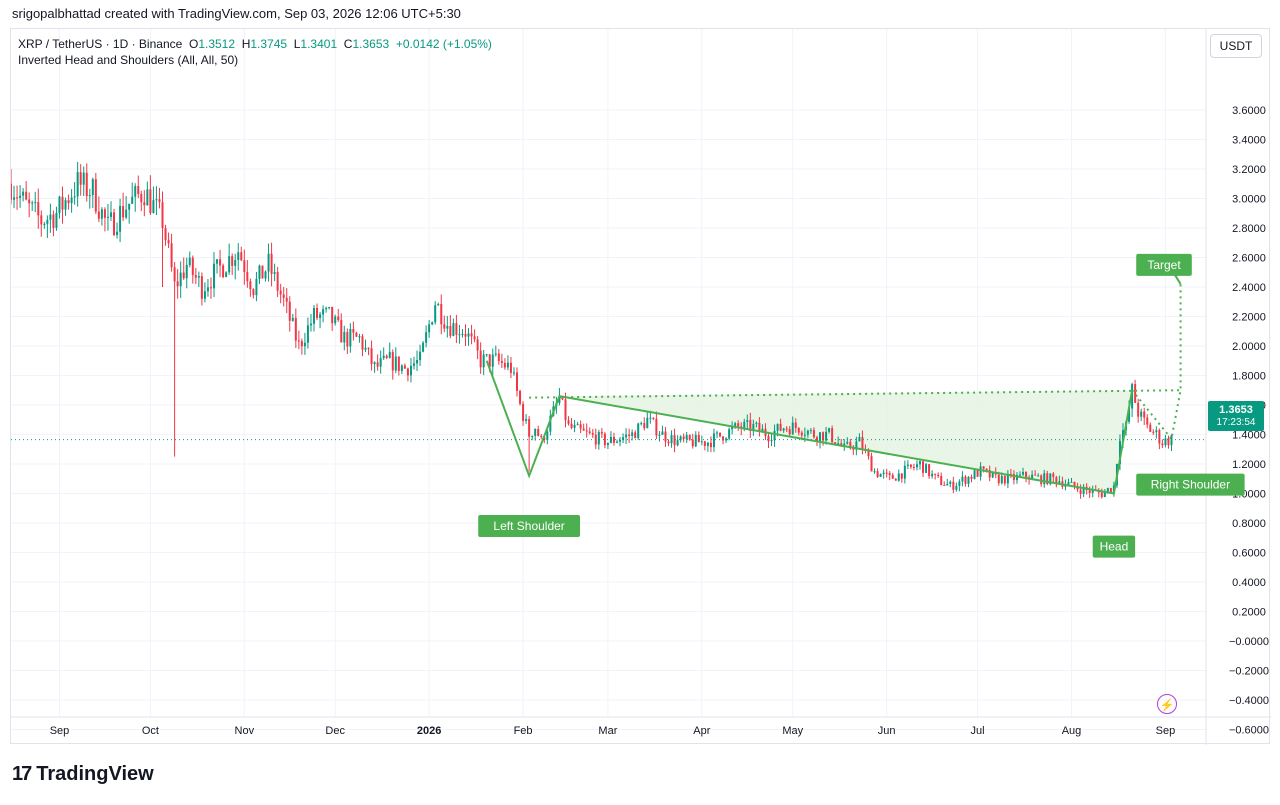 This screenshot has width=1280, height=805. Describe the element at coordinates (1249, 229) in the screenshot. I see `y-tick-label: 2.8000` at that location.